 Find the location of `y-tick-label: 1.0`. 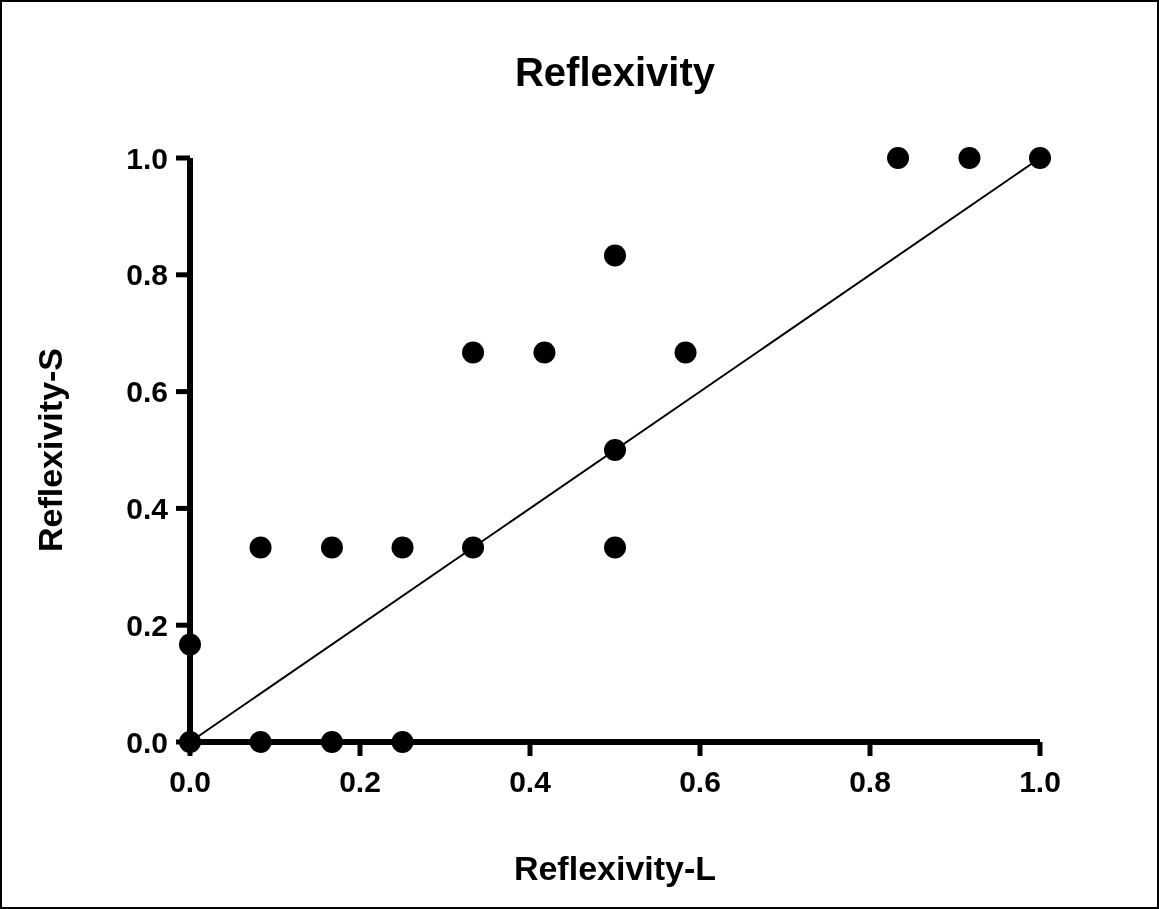

y-tick-label: 1.0 is located at coordinates (147, 158).